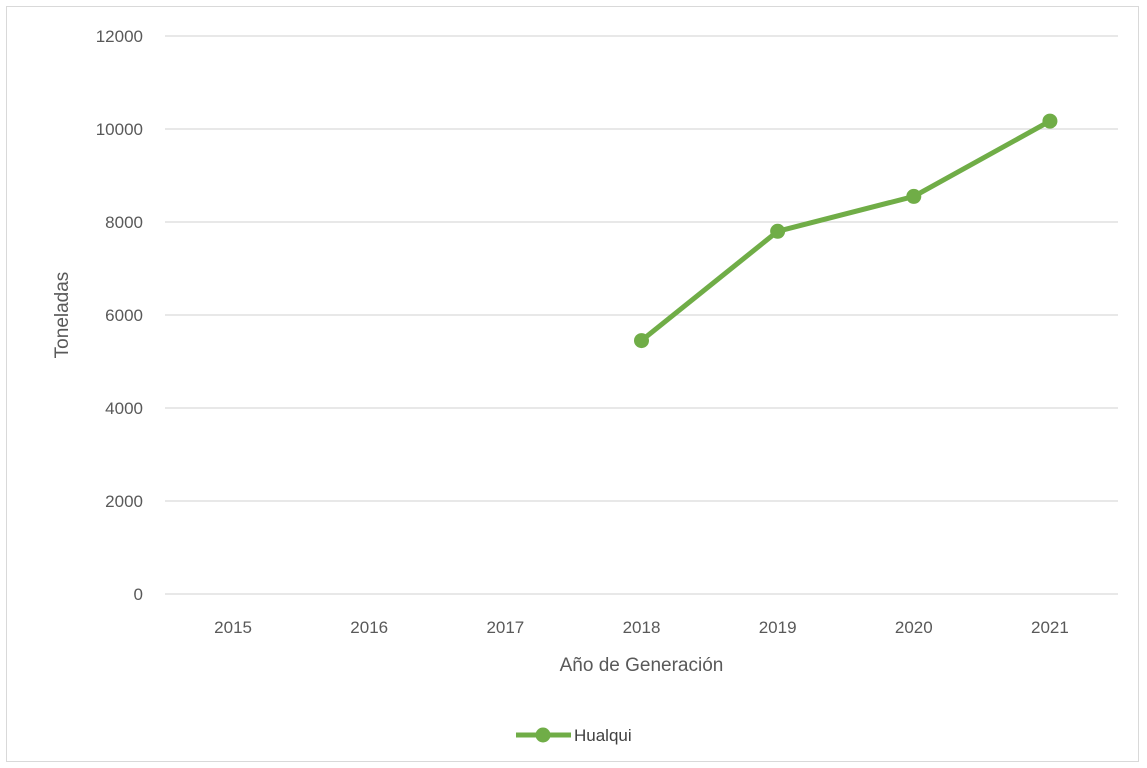 The image size is (1147, 768). What do you see at coordinates (62, 315) in the screenshot?
I see `y-axis-title: Toneladas` at bounding box center [62, 315].